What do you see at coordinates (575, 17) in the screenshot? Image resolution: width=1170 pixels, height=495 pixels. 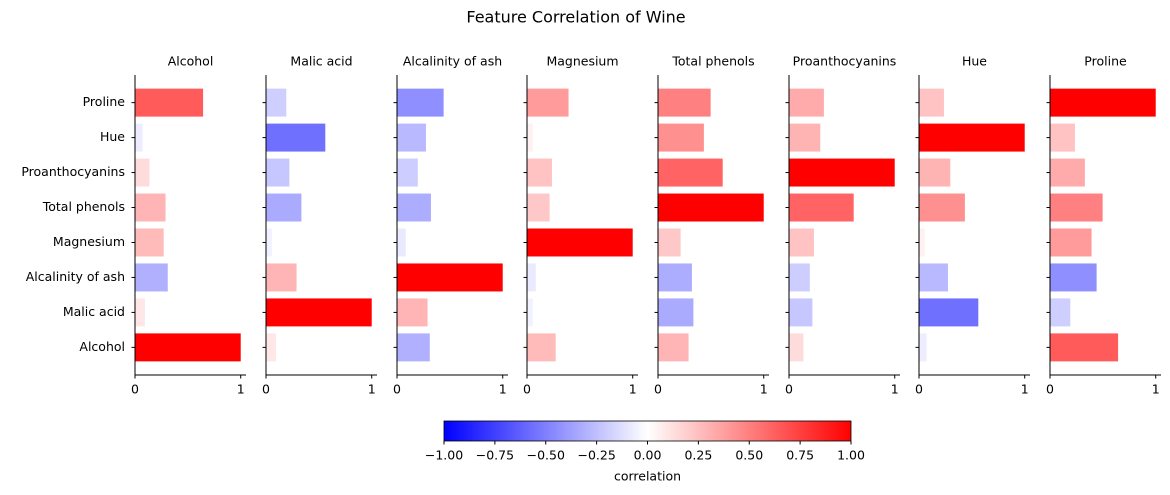 I see `chart-title: Feature Correlation of Wine` at bounding box center [575, 17].